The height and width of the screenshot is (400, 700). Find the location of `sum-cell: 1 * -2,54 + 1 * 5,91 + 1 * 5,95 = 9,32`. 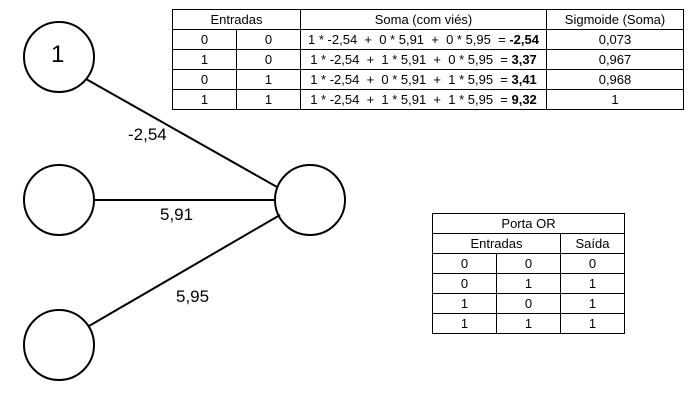

sum-cell: 1 * -2,54 + 1 * 5,91 + 1 * 5,95 = 9,32 is located at coordinates (423, 99).